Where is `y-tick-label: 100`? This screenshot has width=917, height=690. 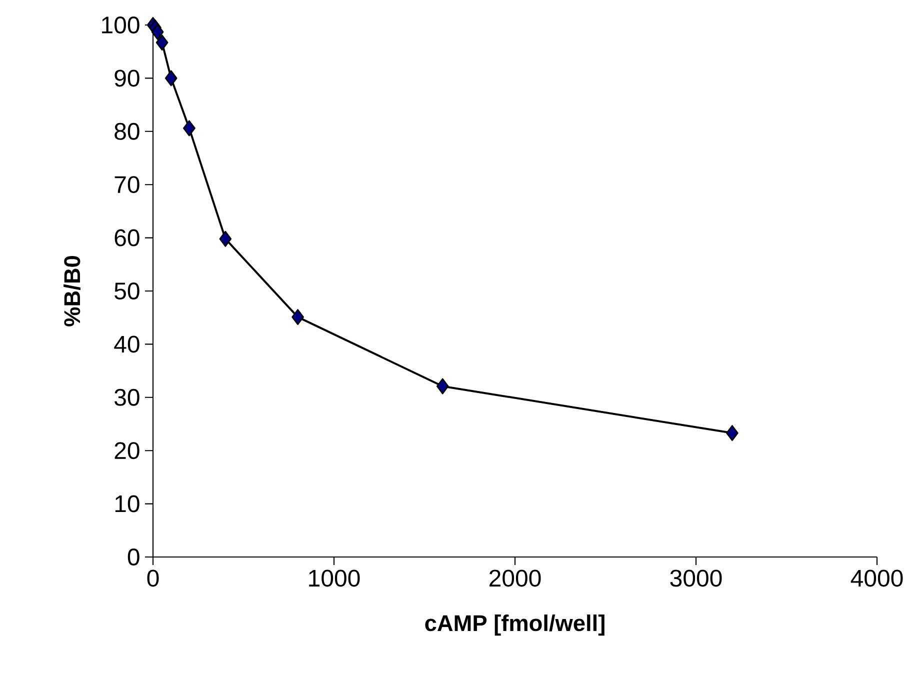 y-tick-label: 100 is located at coordinates (121, 25).